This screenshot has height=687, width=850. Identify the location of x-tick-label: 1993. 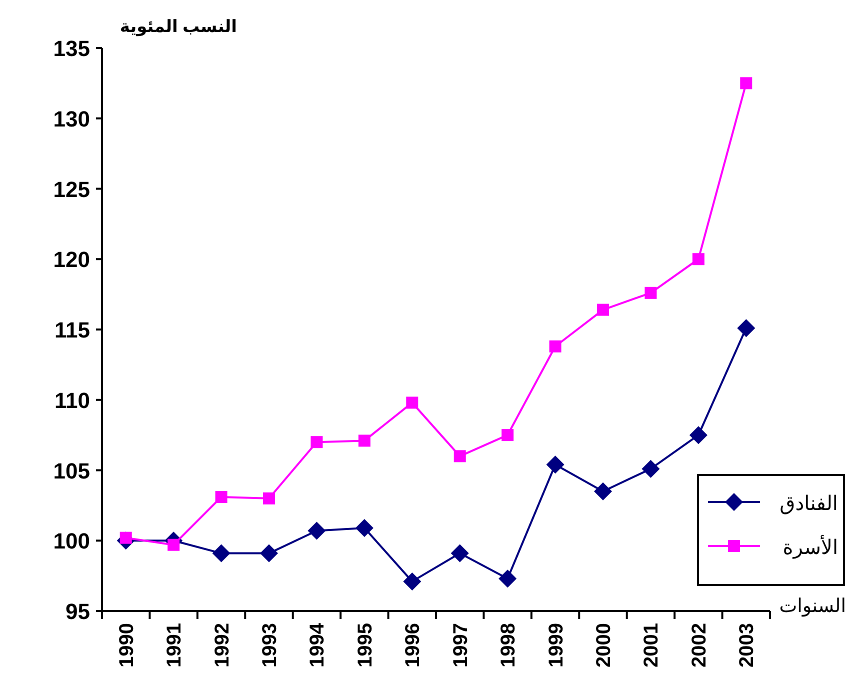
(270, 645).